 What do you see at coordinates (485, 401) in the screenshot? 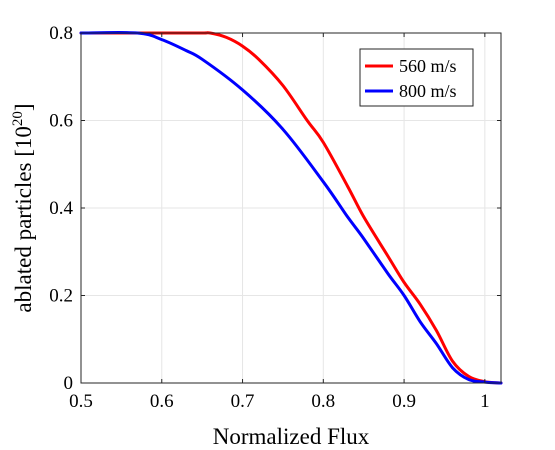
I see `x-tick-label: 1` at bounding box center [485, 401].